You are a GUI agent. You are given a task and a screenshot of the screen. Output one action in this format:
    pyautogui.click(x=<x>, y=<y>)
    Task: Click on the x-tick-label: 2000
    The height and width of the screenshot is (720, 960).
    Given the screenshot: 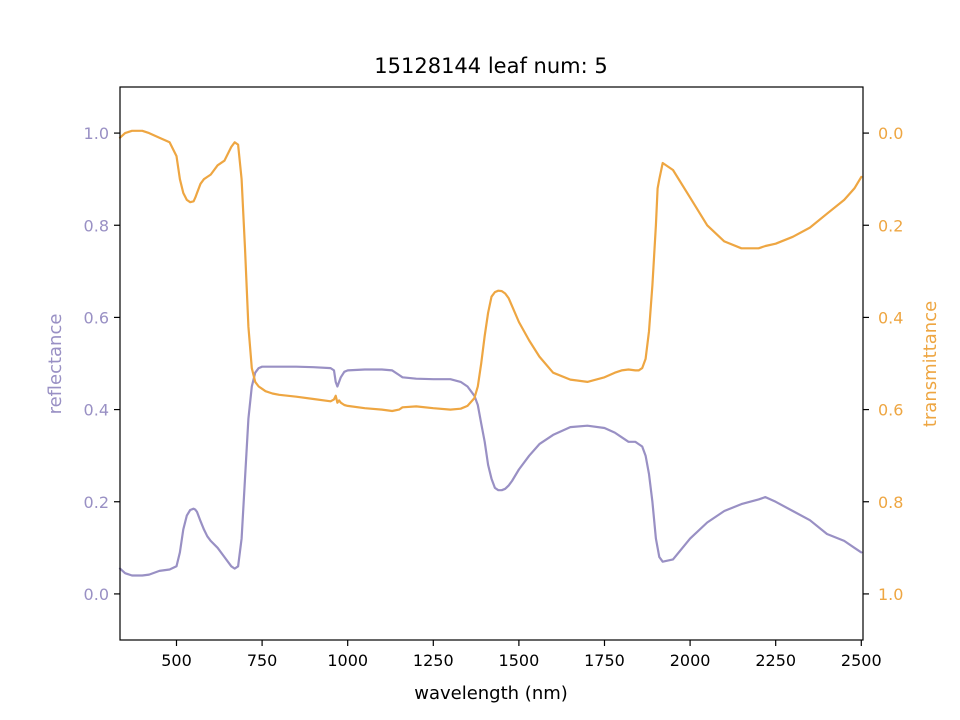 What is the action you would take?
    pyautogui.click(x=690, y=660)
    